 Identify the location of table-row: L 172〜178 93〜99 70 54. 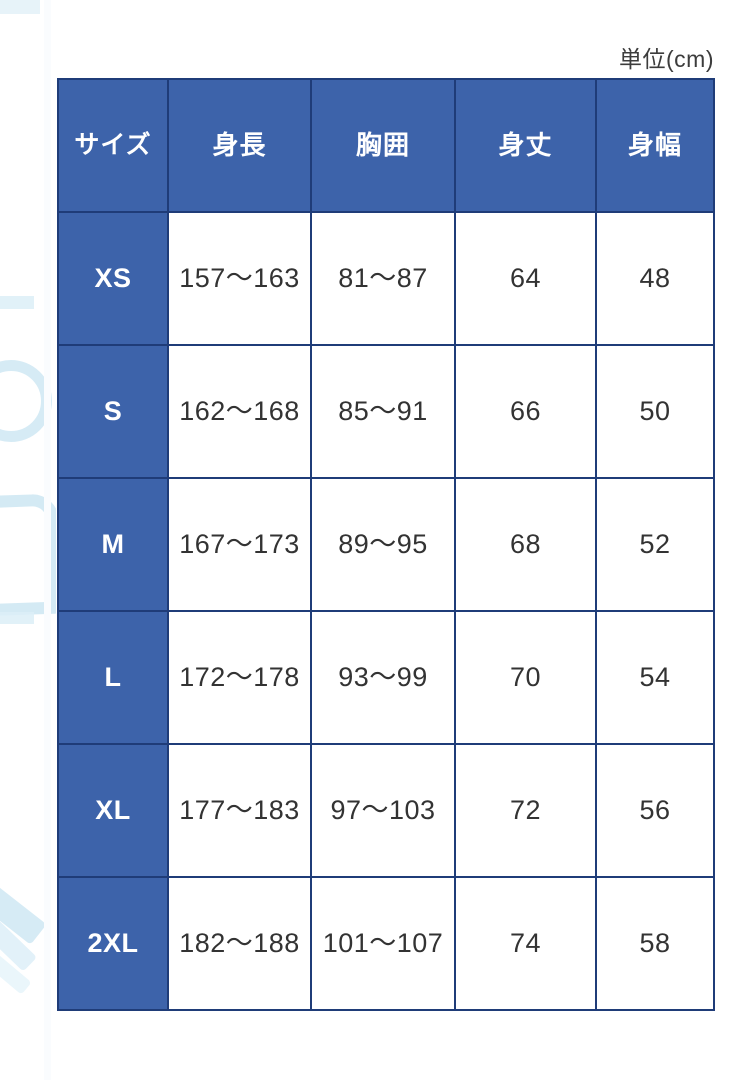
(386, 677).